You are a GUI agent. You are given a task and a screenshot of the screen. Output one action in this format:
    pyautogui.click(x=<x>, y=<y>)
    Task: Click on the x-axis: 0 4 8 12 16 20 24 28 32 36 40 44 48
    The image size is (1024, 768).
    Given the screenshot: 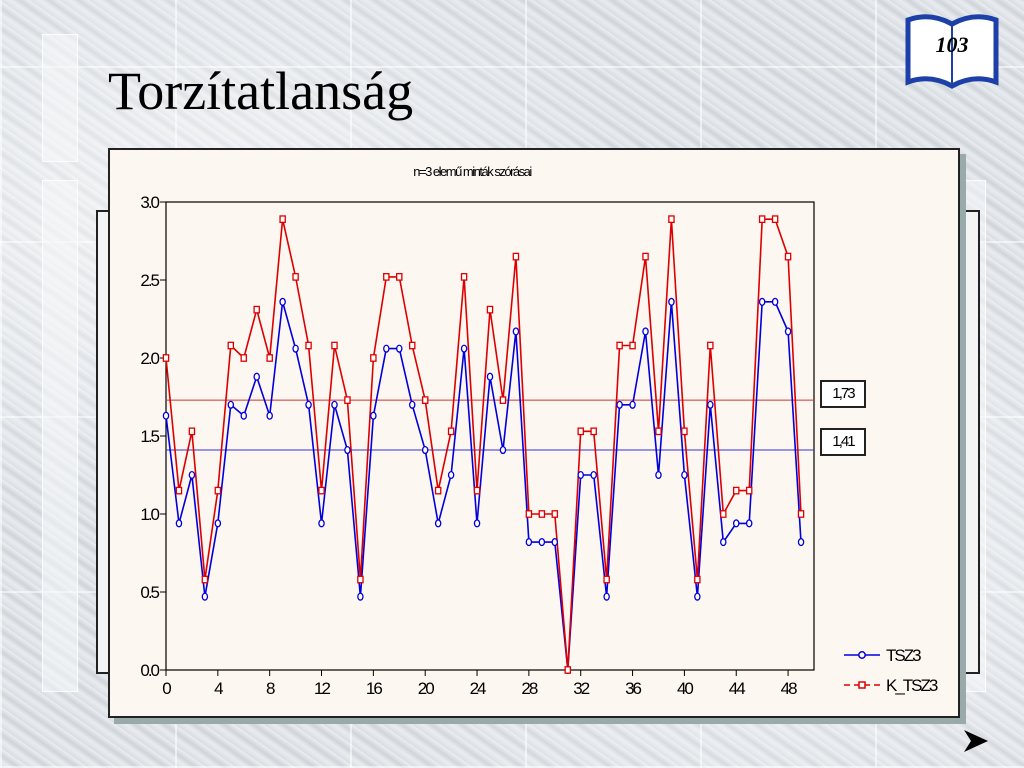 What is the action you would take?
    pyautogui.click(x=480, y=684)
    